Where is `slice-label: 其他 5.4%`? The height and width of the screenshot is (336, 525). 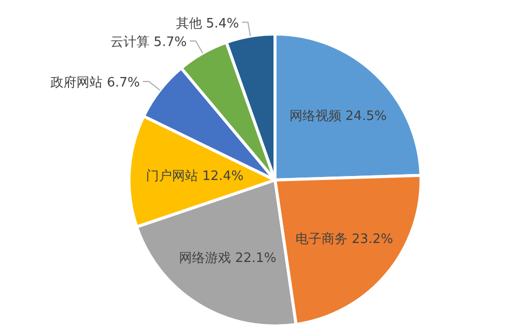 slice-label: 其他 5.4% is located at coordinates (207, 24).